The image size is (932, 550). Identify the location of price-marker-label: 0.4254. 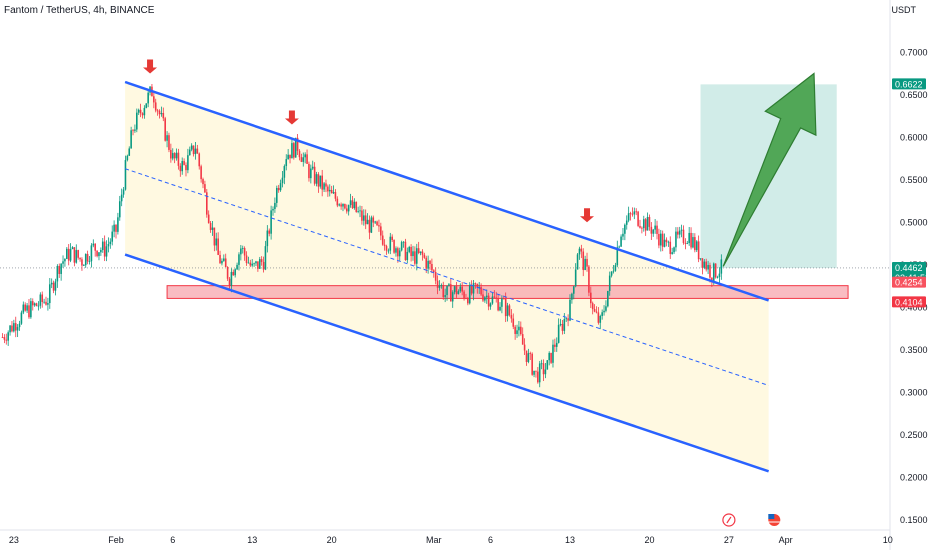
(909, 283).